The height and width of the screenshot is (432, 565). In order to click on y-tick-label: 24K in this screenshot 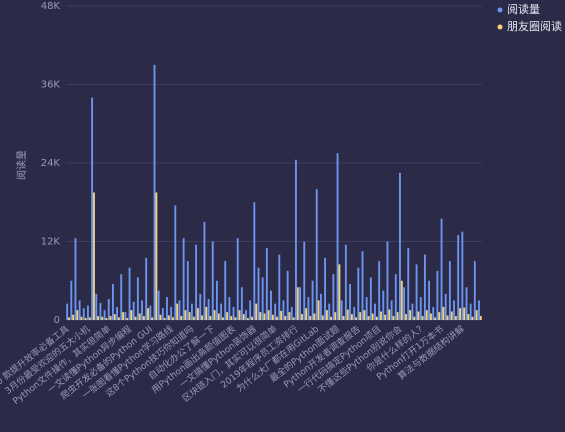, I will do `click(51, 163)`.